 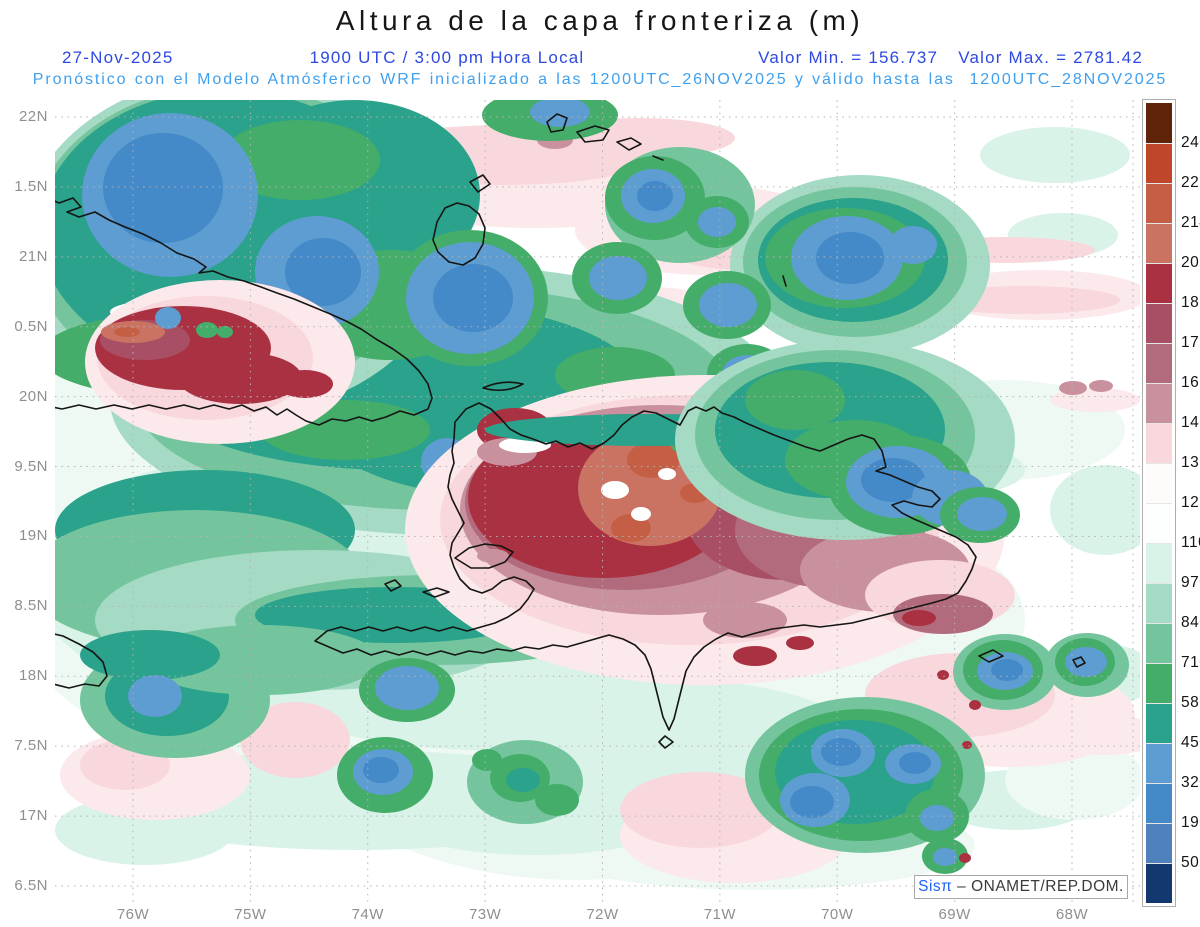 I want to click on lat-tick-label: 18N, so click(x=33, y=676).